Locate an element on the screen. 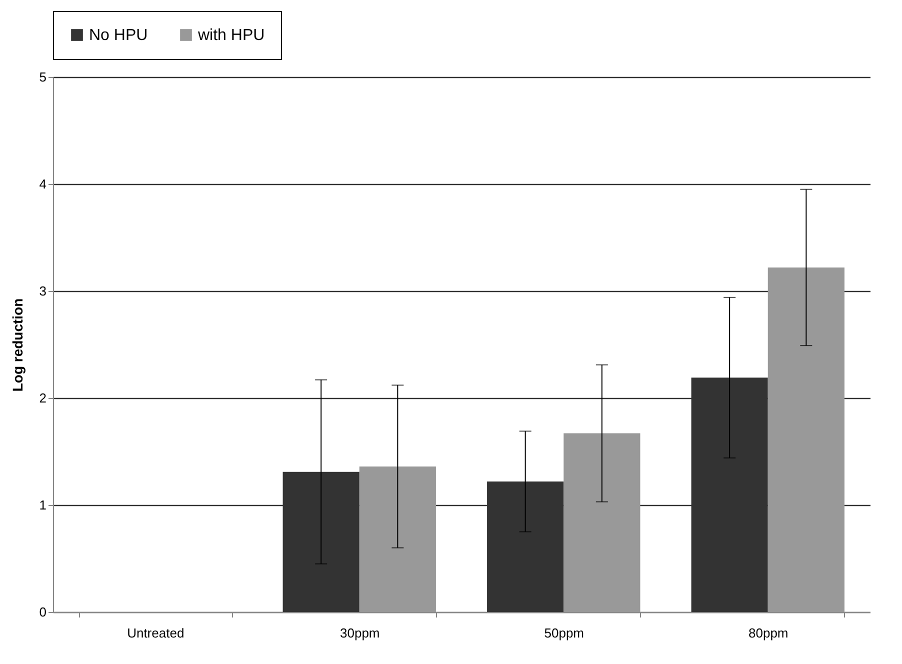 The width and height of the screenshot is (902, 664). y-tick-label: 0 is located at coordinates (42, 612).